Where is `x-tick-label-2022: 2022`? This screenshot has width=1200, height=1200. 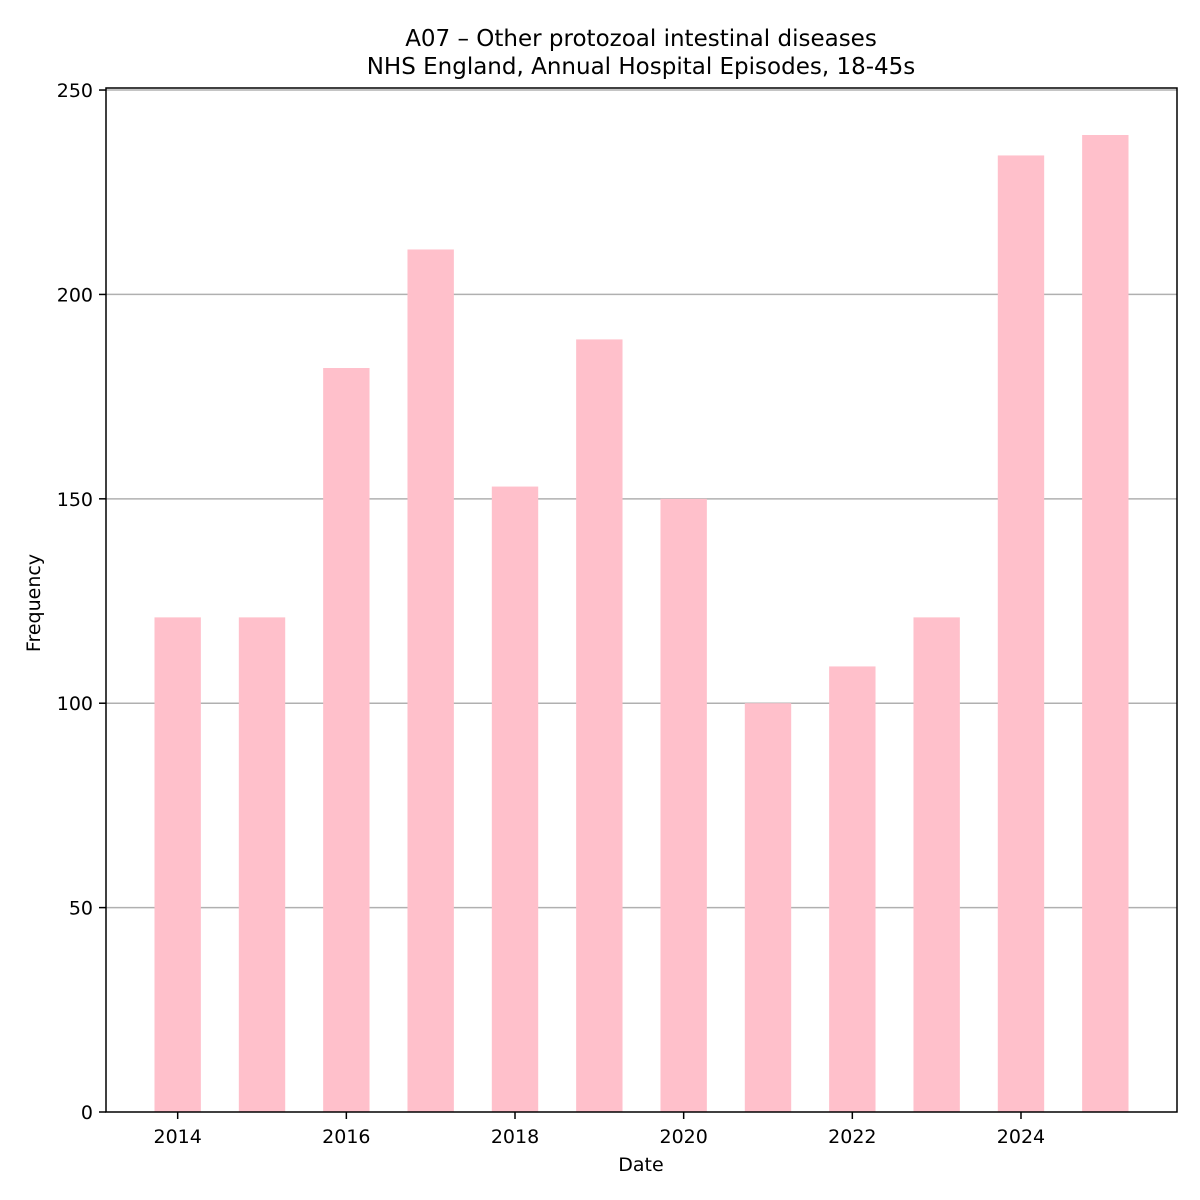
x-tick-label-2022: 2022 is located at coordinates (852, 1137).